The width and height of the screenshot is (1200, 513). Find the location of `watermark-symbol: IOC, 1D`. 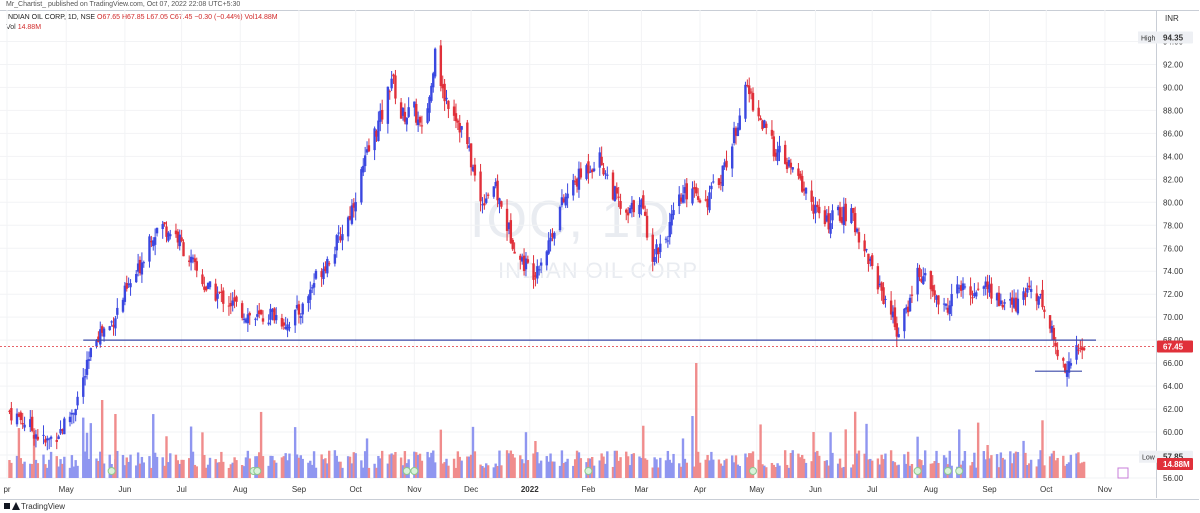

watermark-symbol: IOC, 1D is located at coordinates (571, 220).